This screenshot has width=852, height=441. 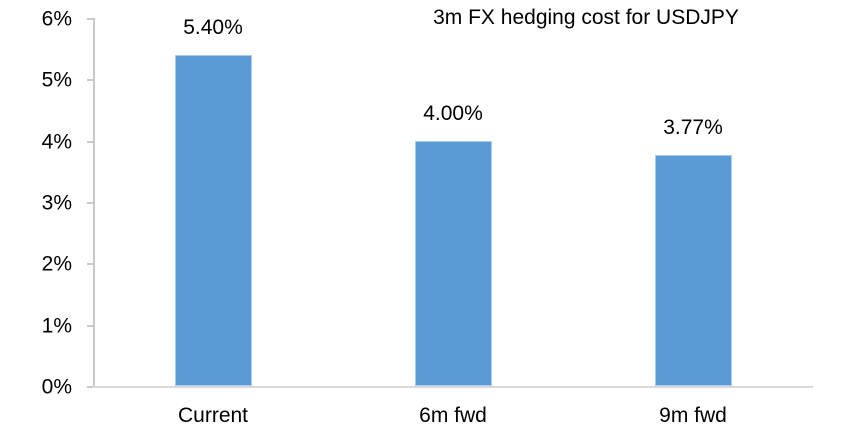 I want to click on y-axis-tick-label: 4%, so click(x=56, y=142).